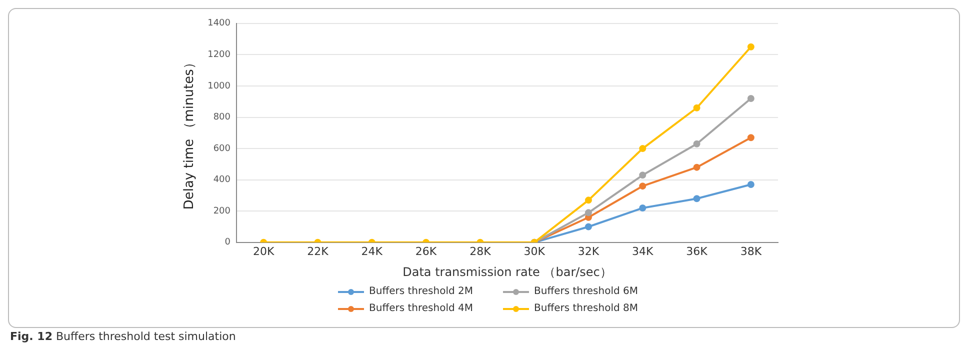  I want to click on y-tick-label: 800, so click(222, 117).